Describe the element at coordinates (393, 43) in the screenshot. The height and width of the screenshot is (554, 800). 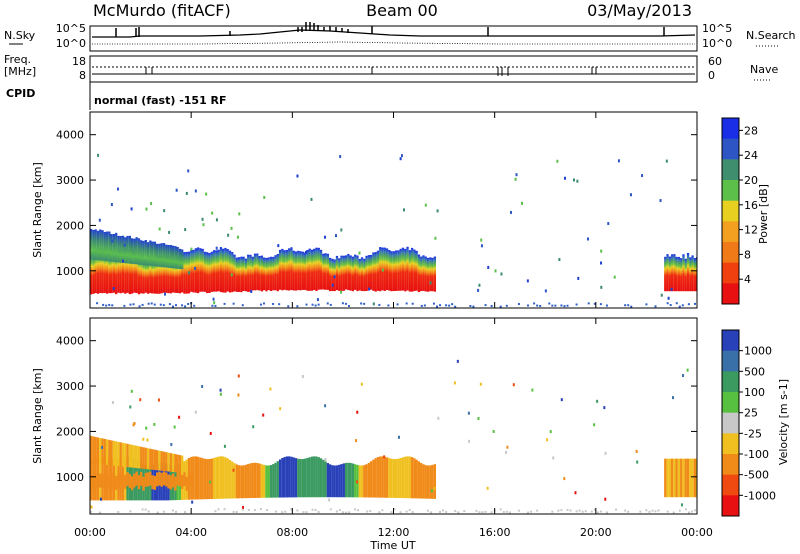
I see `nsearch-trace` at that location.